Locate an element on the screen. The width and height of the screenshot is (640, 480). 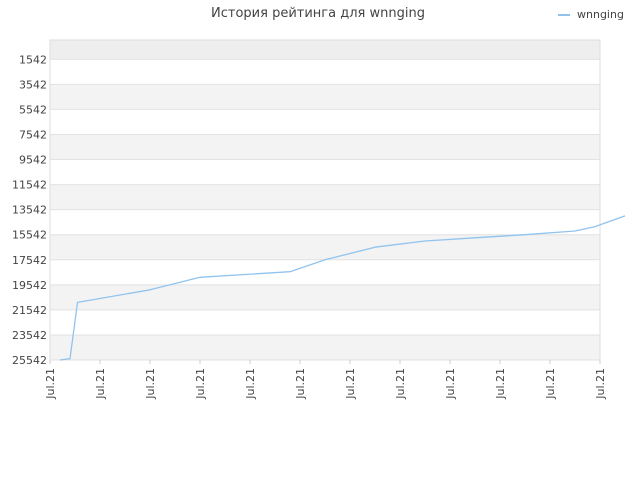
y-tick-label: 21542 is located at coordinates (29, 310).